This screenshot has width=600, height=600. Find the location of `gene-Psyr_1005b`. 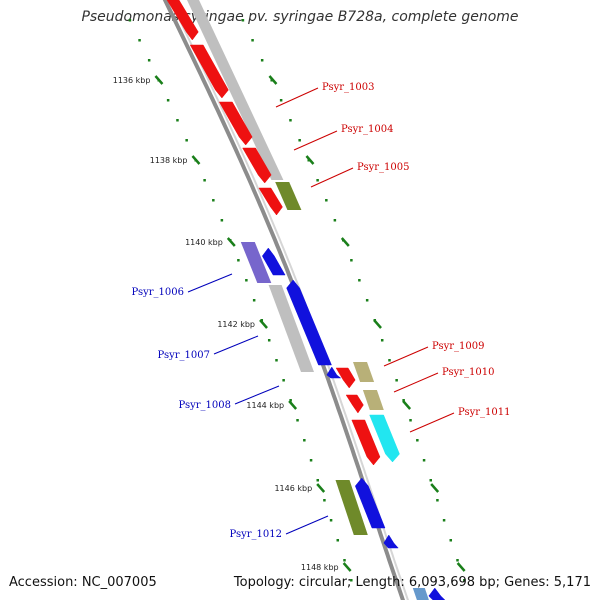

gene-Psyr_1005b is located at coordinates (270, 201).